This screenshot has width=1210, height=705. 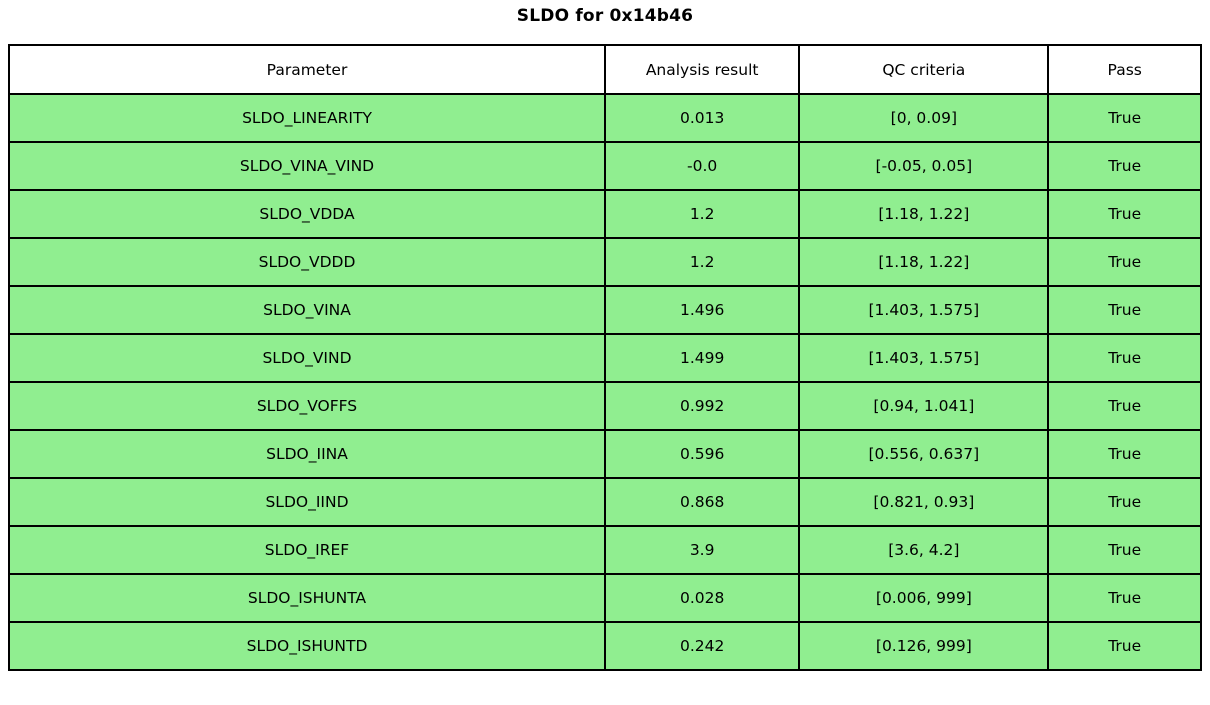 I want to click on table-row: SLDO_VIND 1.499 [1.403, 1.575] True, so click(x=605, y=358).